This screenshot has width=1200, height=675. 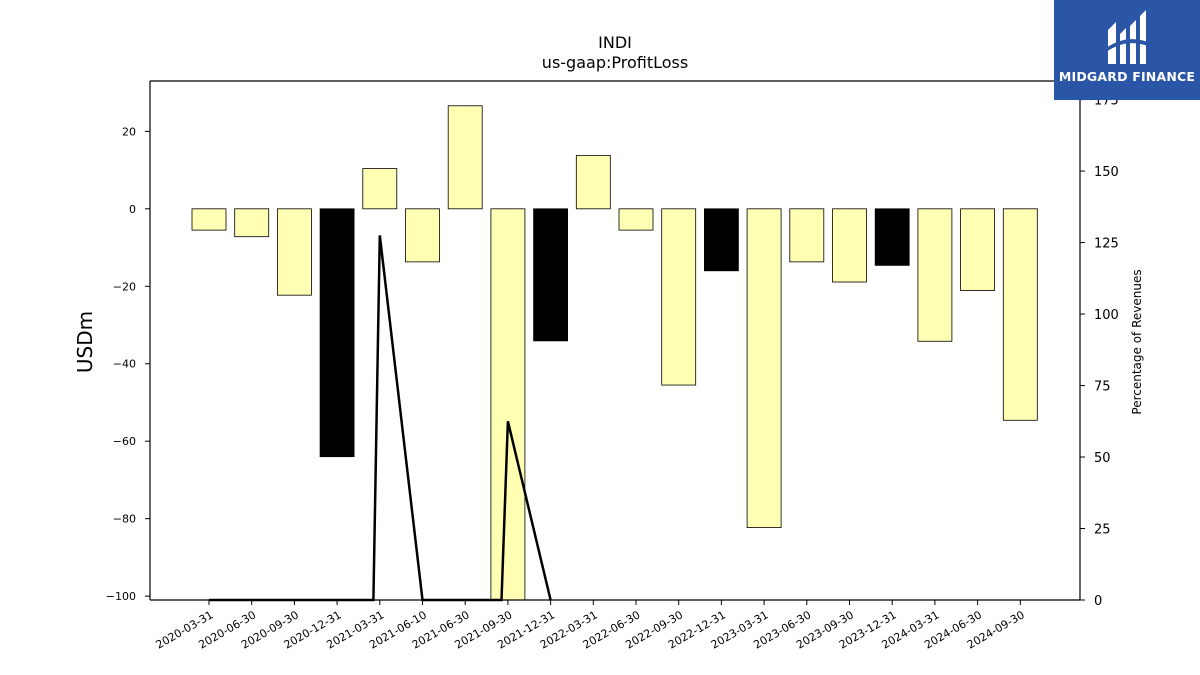 I want to click on y2-tick-label: 75, so click(x=1102, y=387).